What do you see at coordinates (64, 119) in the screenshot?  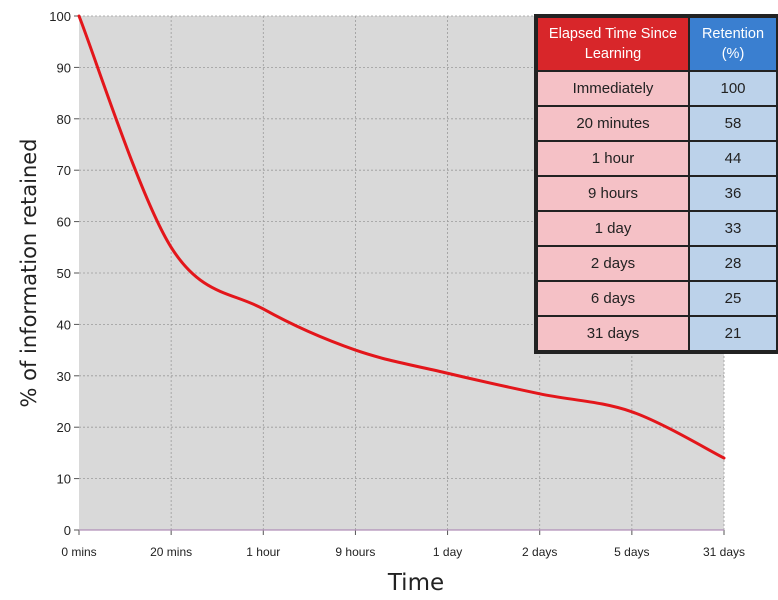 I see `y-tick-label: 80` at bounding box center [64, 119].